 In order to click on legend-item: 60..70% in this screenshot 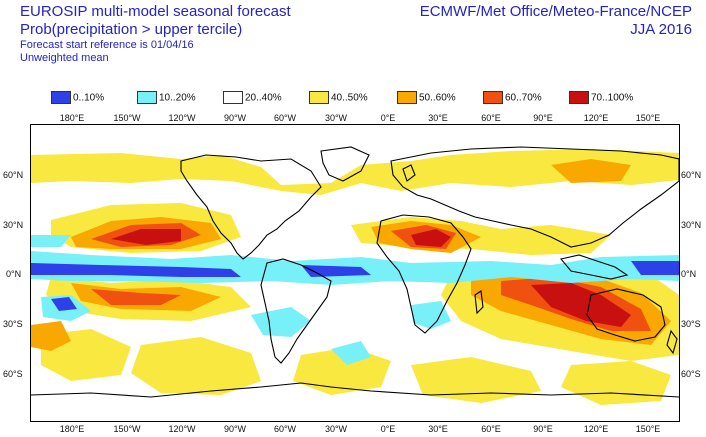, I will do `click(512, 97)`.